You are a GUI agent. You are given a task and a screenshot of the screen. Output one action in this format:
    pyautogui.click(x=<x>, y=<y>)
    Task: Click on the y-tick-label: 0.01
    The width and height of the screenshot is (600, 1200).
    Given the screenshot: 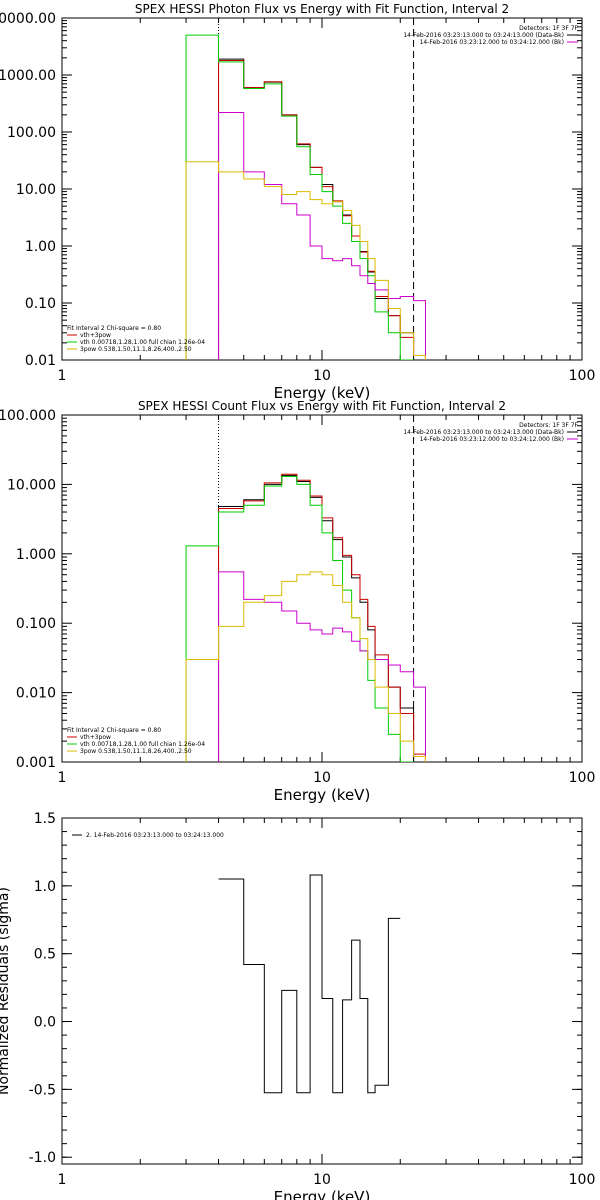 What is the action you would take?
    pyautogui.click(x=40, y=361)
    